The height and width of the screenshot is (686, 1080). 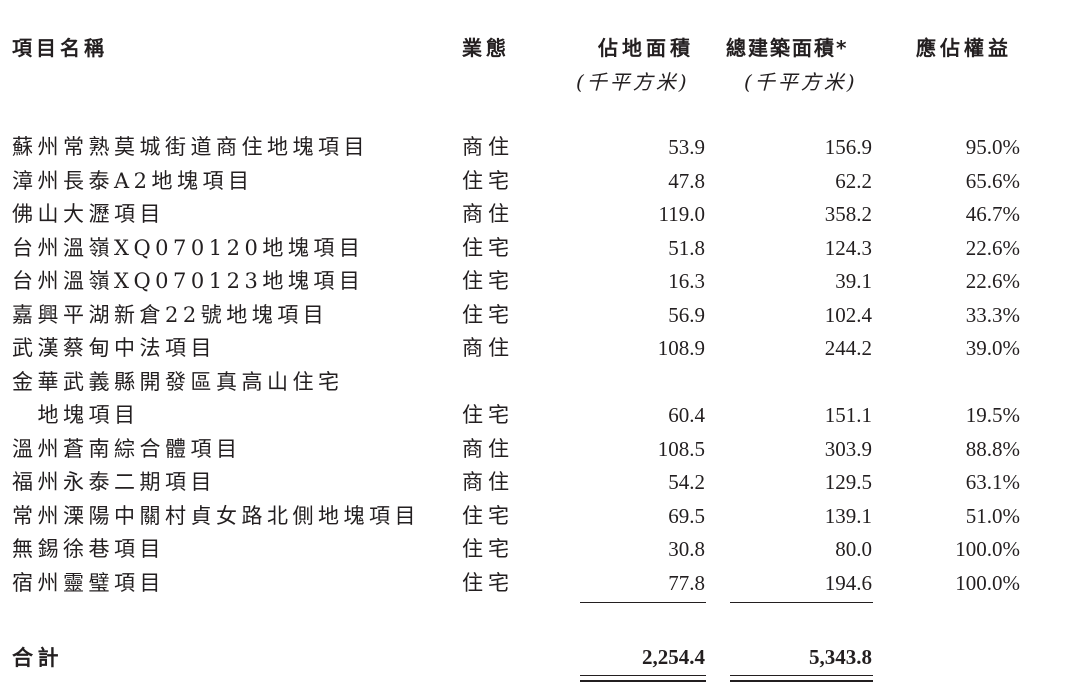 What do you see at coordinates (848, 448) in the screenshot?
I see `gfa-cell: 303.9` at bounding box center [848, 448].